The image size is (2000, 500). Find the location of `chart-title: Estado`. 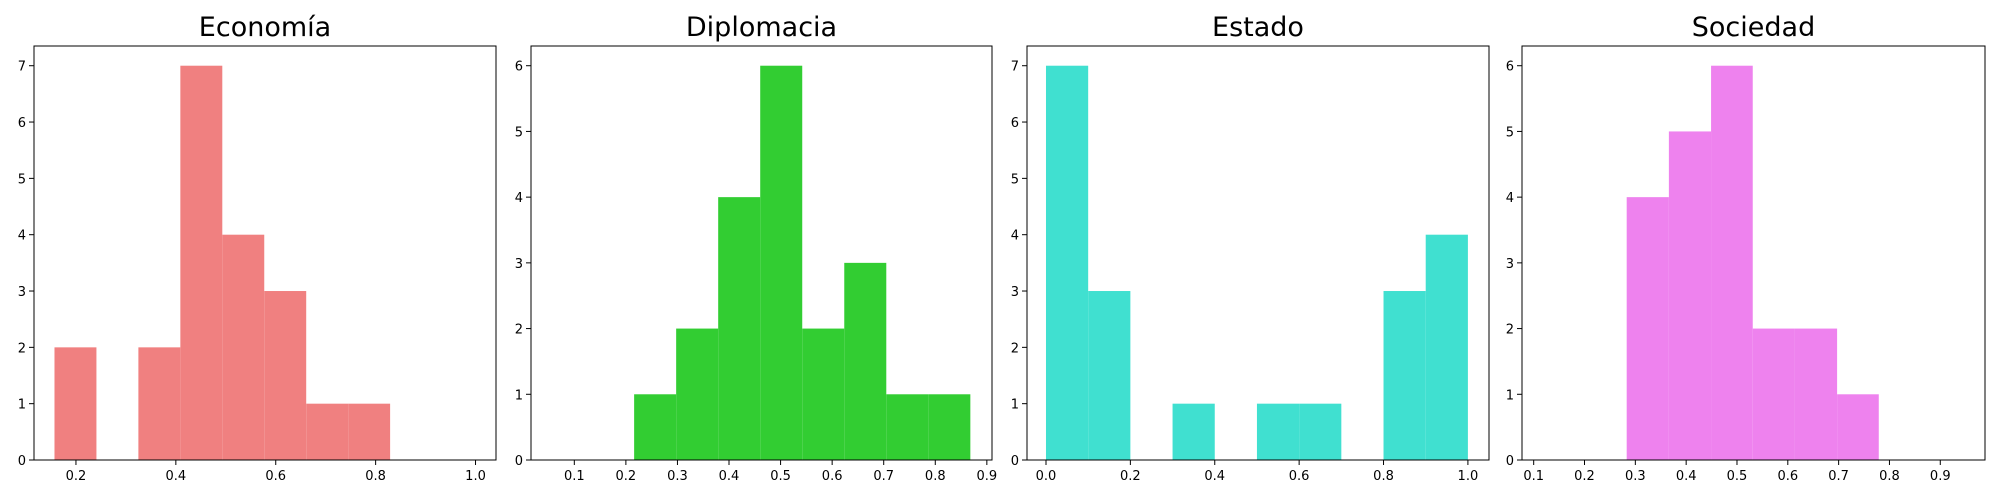

chart-title: Estado is located at coordinates (1258, 27).